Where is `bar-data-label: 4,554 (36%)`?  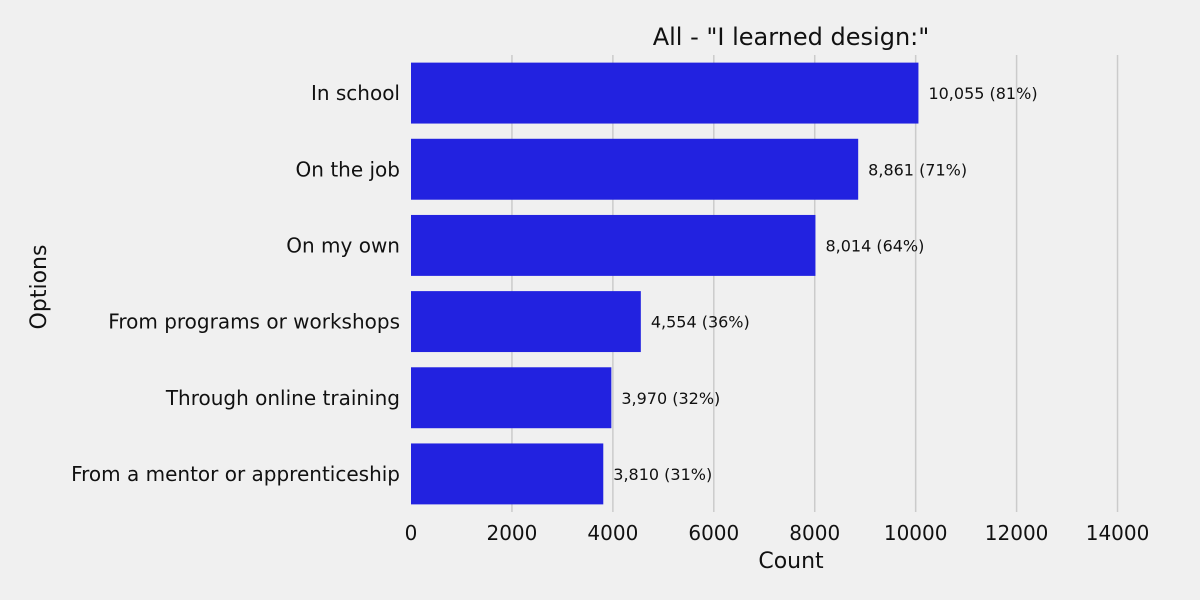 bar-data-label: 4,554 (36%) is located at coordinates (700, 322).